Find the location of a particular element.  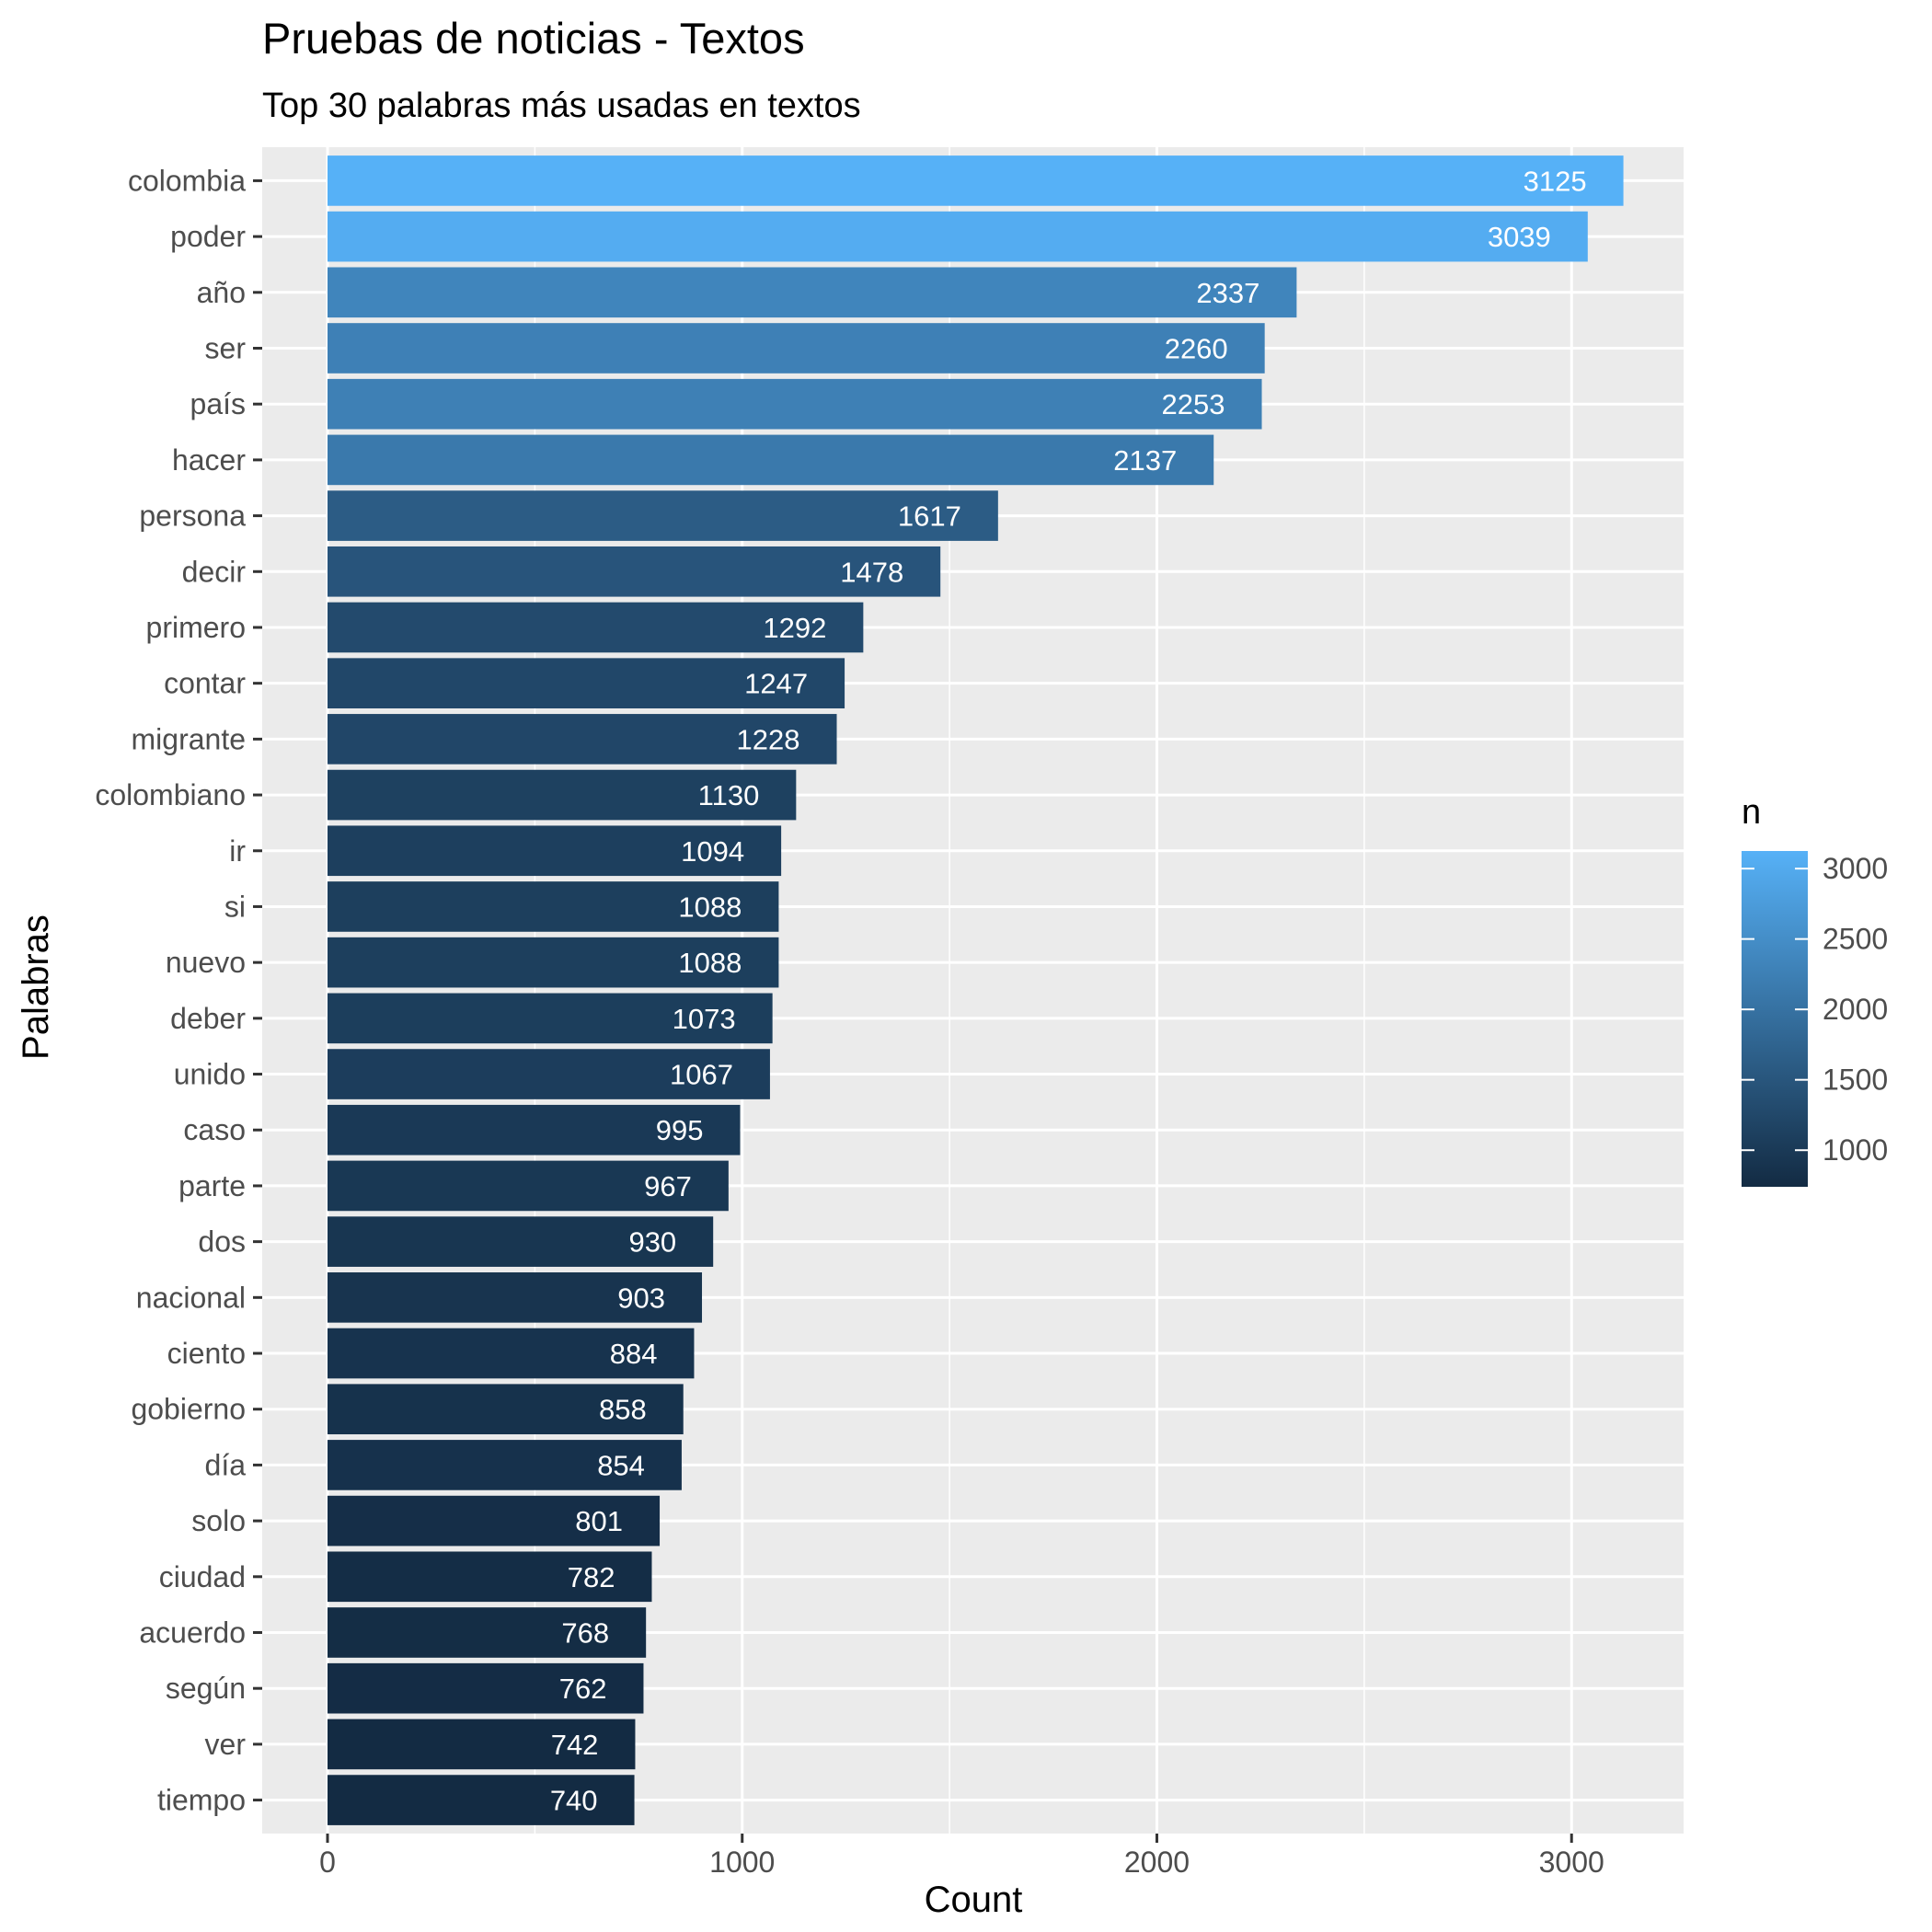

bar-value-label: 1228 is located at coordinates (768, 739).